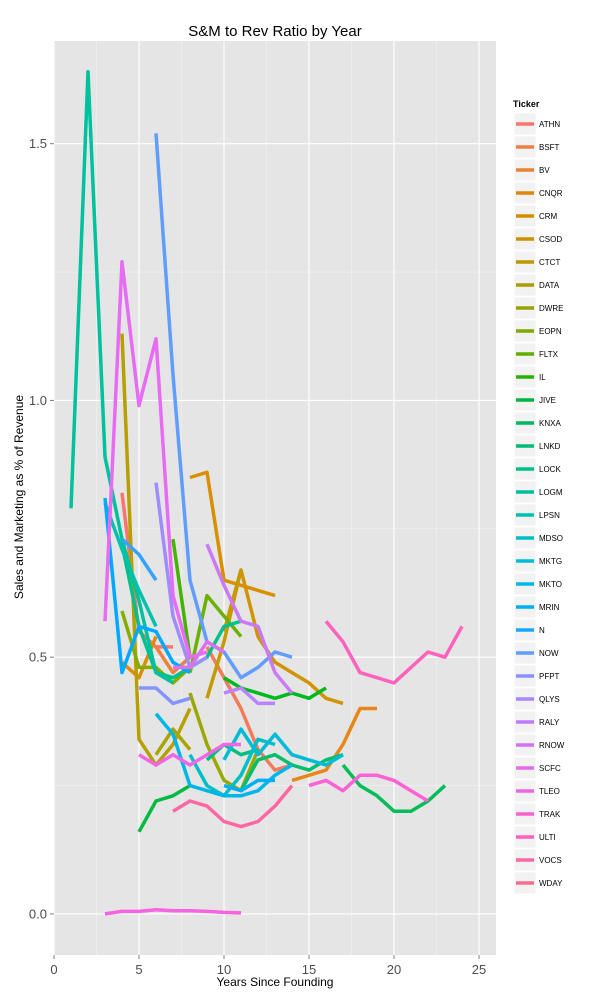 The image size is (600, 1000). I want to click on legend-title: Ticker, so click(526, 104).